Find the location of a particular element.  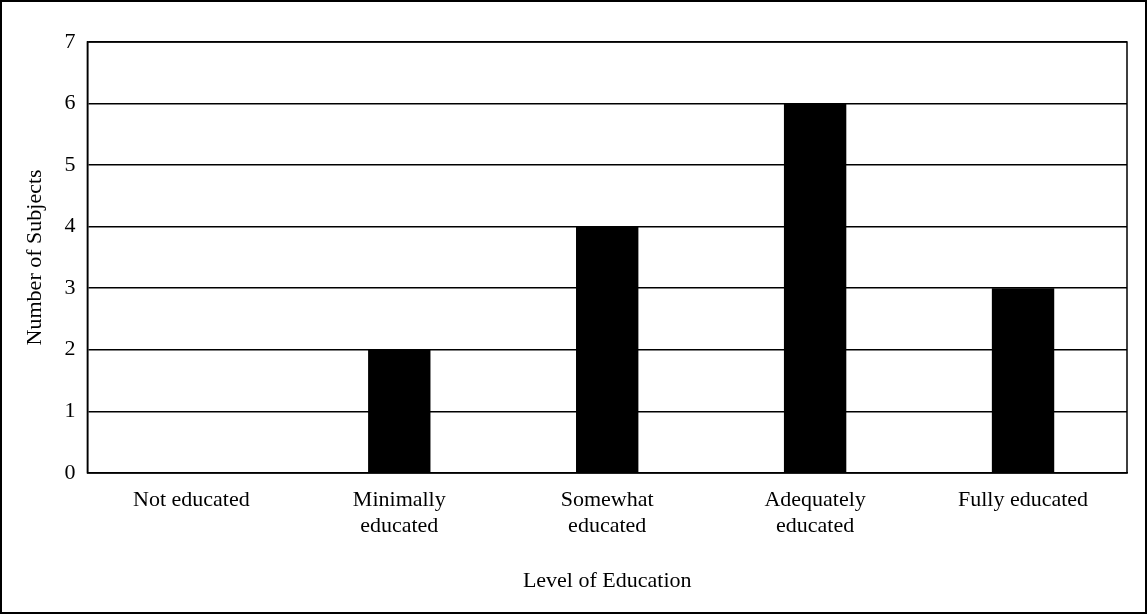

y-tick-label: 5 is located at coordinates (70, 163).